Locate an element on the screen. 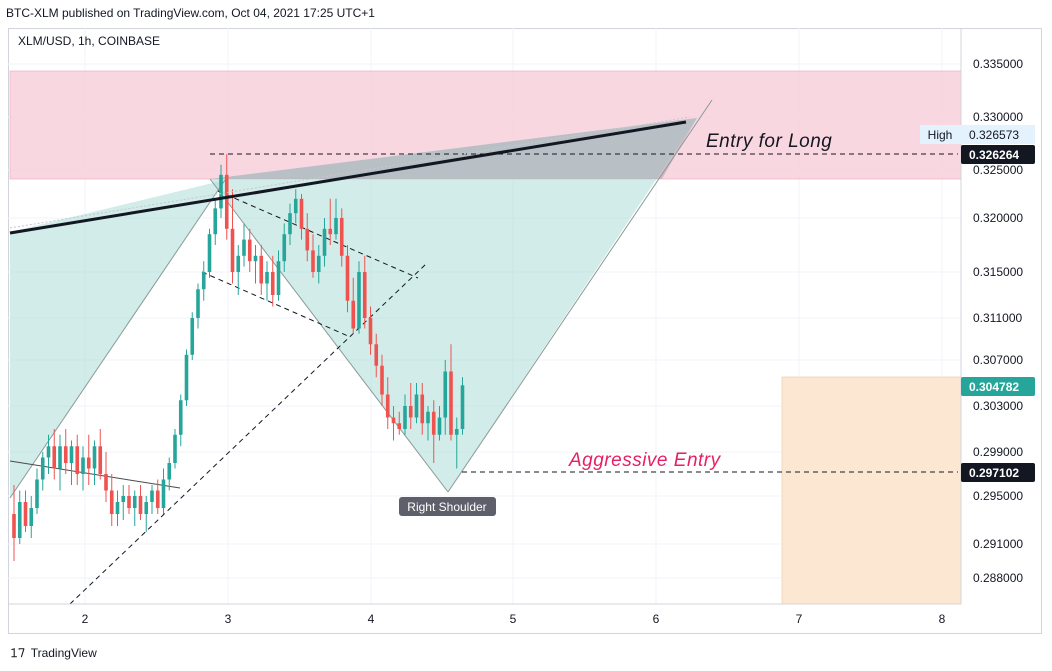  pattern-main-right-edge is located at coordinates (580, 296).